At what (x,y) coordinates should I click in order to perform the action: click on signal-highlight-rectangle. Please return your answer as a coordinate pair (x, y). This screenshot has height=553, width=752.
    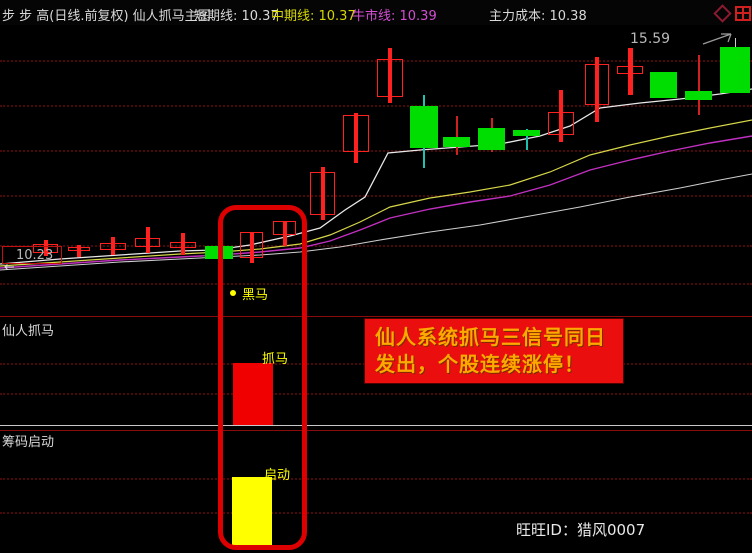
    Looking at the image, I should click on (262, 377).